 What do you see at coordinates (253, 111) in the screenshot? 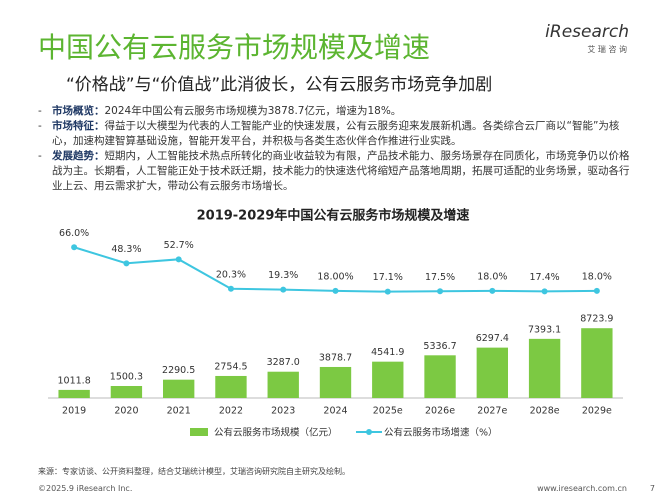
I see `bullet-text: 2024年中国公有云服务市场规模为3878.7亿元，增速为18%。` at bounding box center [253, 111].